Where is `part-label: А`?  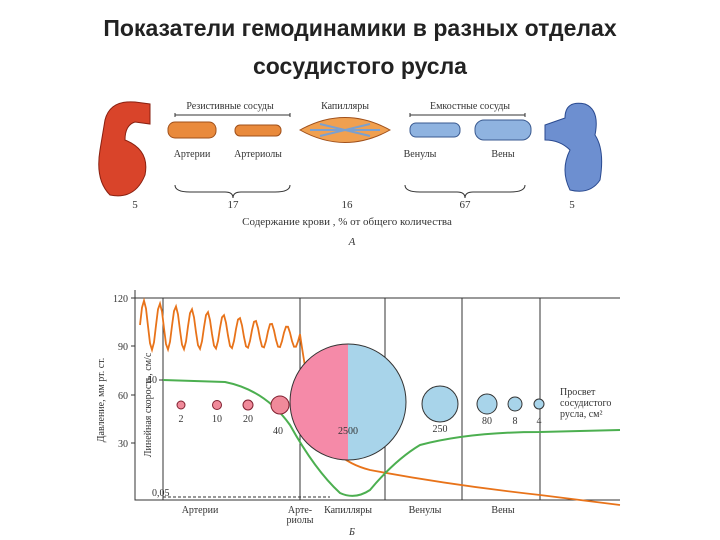 part-label: А is located at coordinates (352, 242).